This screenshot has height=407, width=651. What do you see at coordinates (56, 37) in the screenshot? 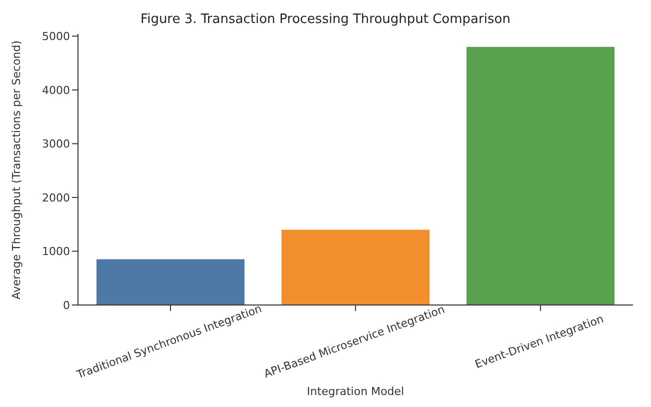
I see `y-tick-label: 5000` at bounding box center [56, 37].